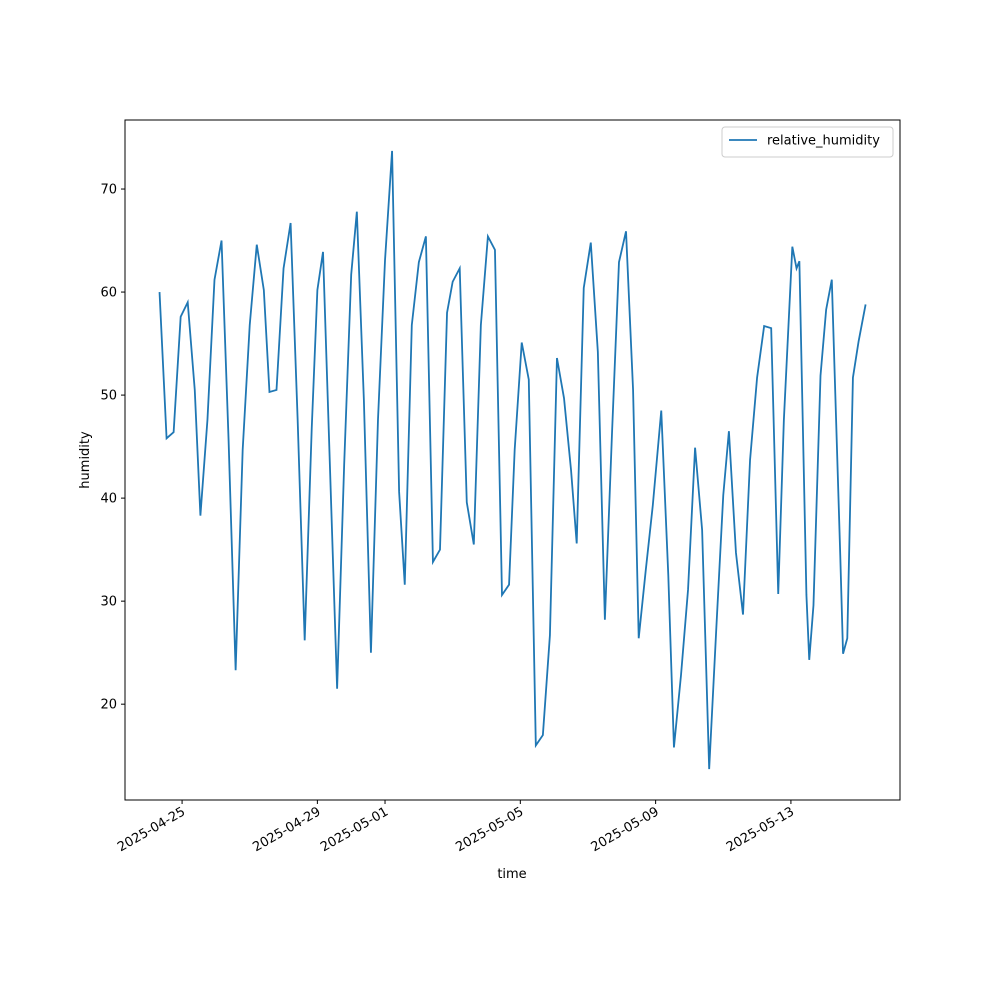  Describe the element at coordinates (489, 829) in the screenshot. I see `x-tick-label: 2025-05-05` at that location.